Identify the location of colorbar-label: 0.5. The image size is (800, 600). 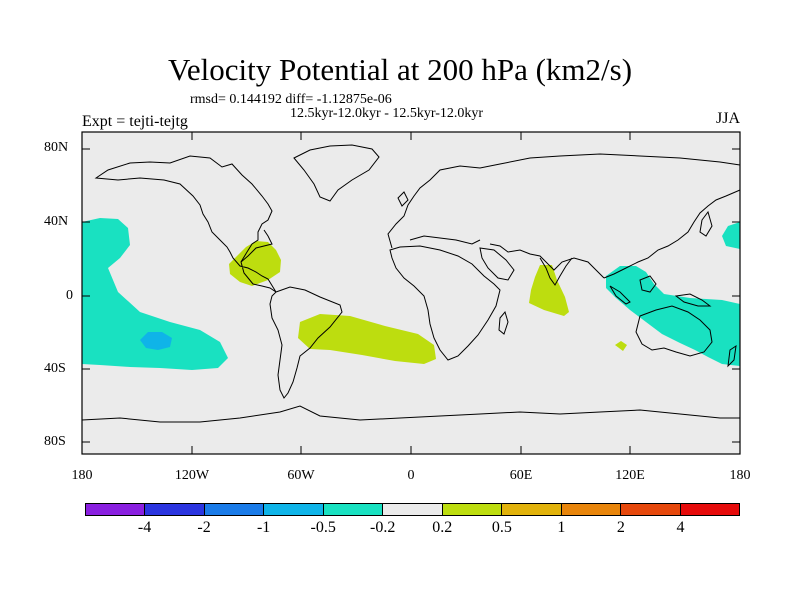
(501, 527).